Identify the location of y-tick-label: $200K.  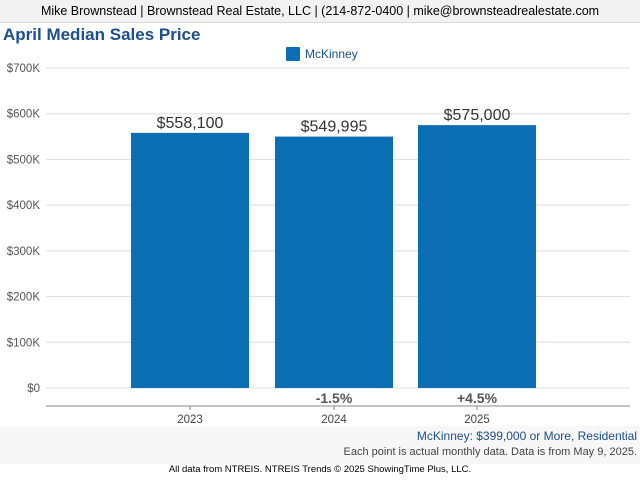
(24, 298).